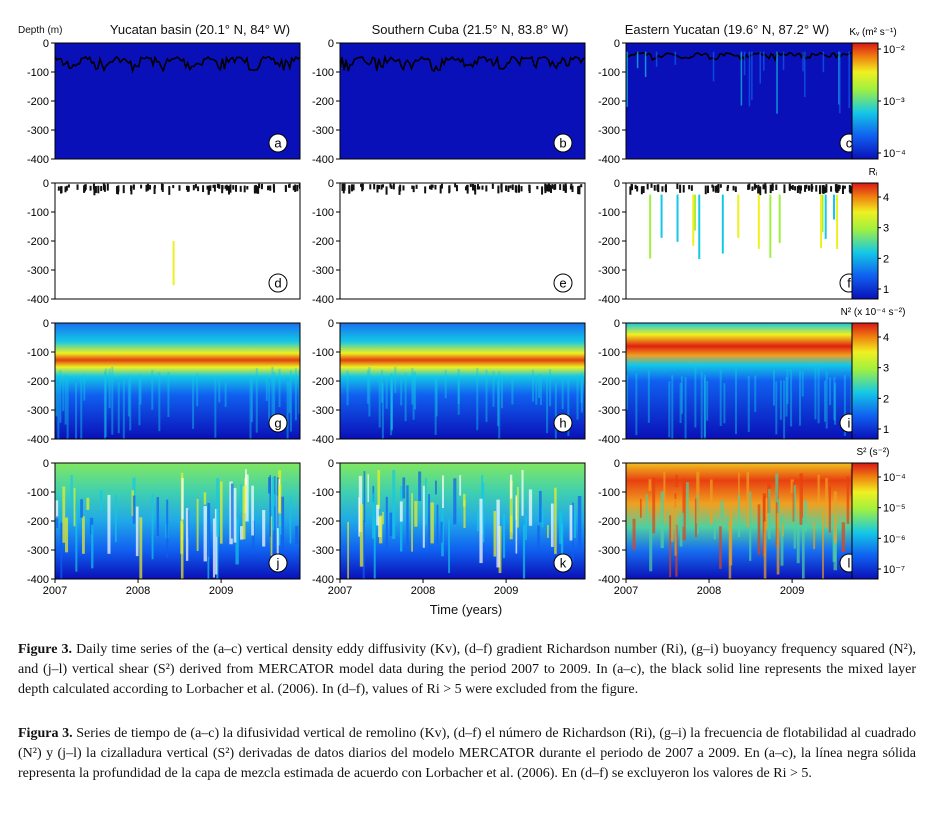 This screenshot has width=937, height=816. I want to click on panel-letter: l, so click(849, 563).